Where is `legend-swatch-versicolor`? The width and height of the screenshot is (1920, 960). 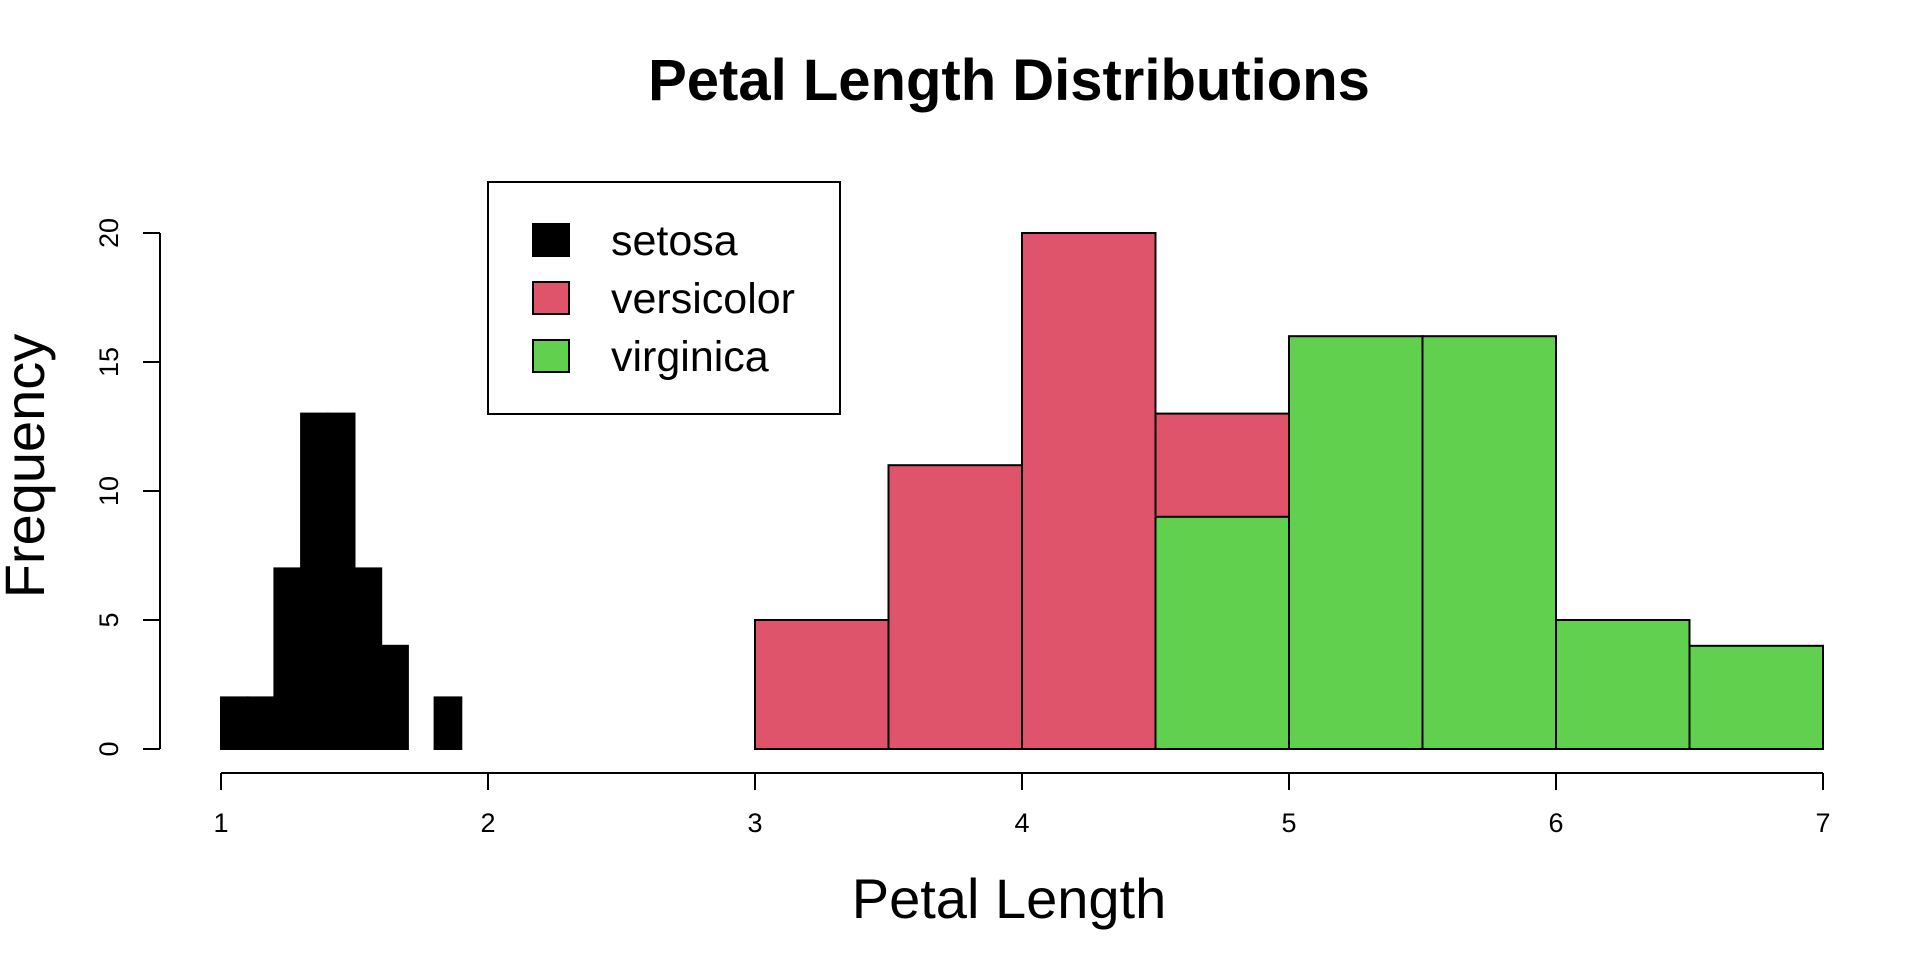
legend-swatch-versicolor is located at coordinates (551, 298).